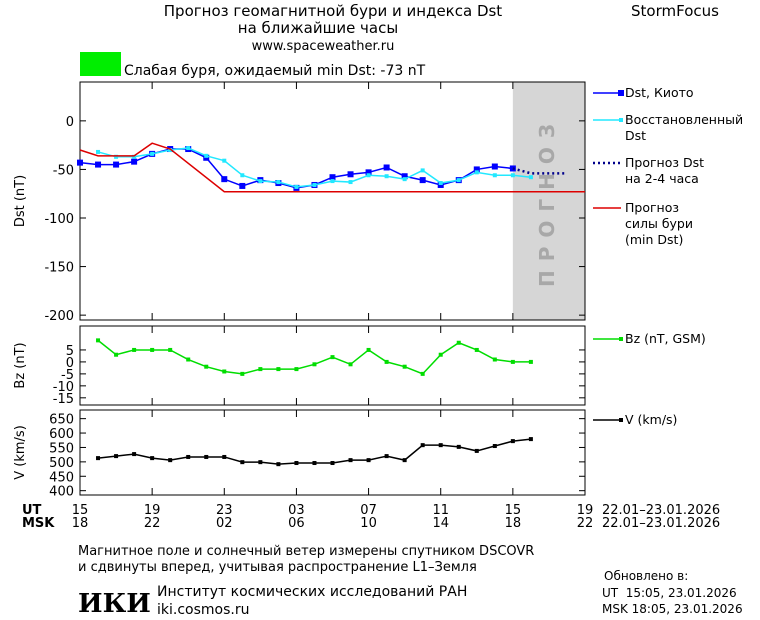 Image resolution: width=760 pixels, height=620 pixels. Describe the element at coordinates (32, 510) in the screenshot. I see `x-axis-label: UT` at that location.